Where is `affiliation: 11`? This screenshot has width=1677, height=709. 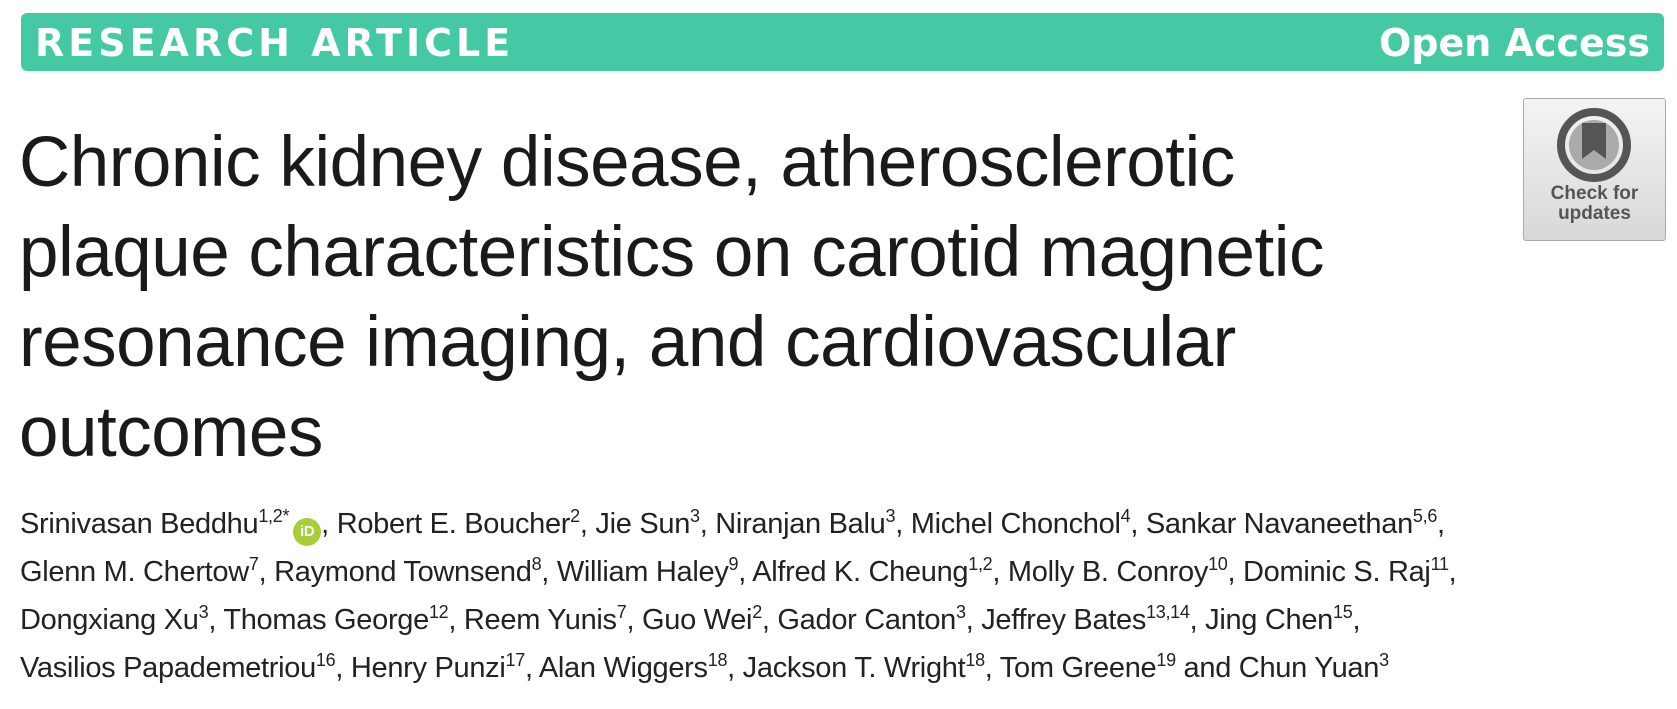
affiliation: 11 is located at coordinates (1439, 564).